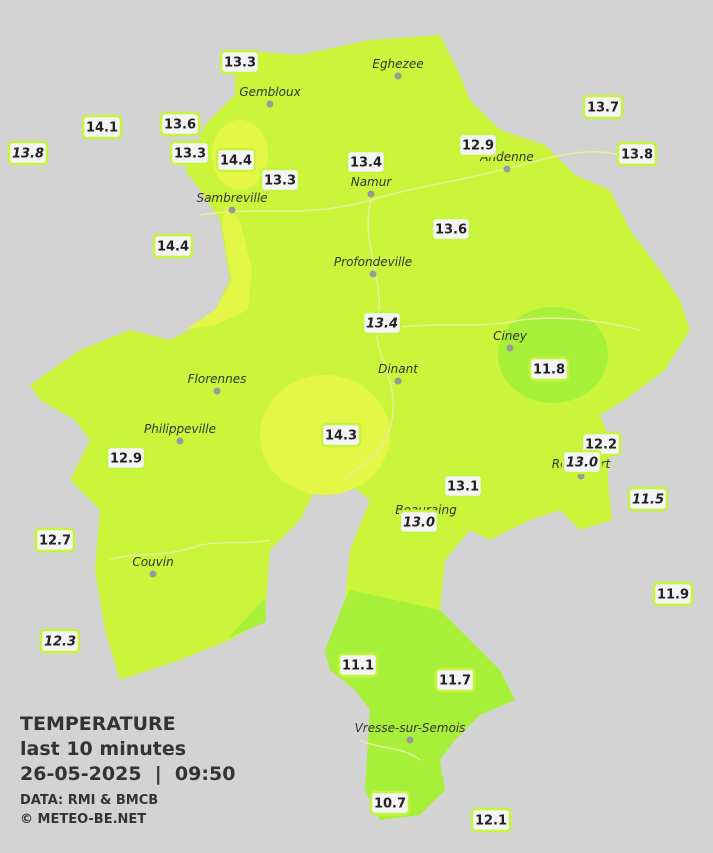 The width and height of the screenshot is (713, 853). I want to click on legend-credit: © METEO-BE.NET, so click(83, 819).